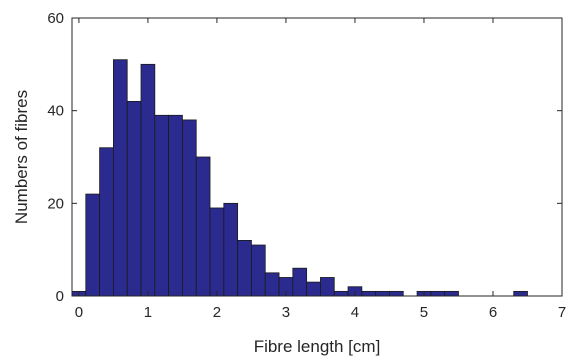 The width and height of the screenshot is (567, 358). I want to click on y-tick-label: 0, so click(60, 296).